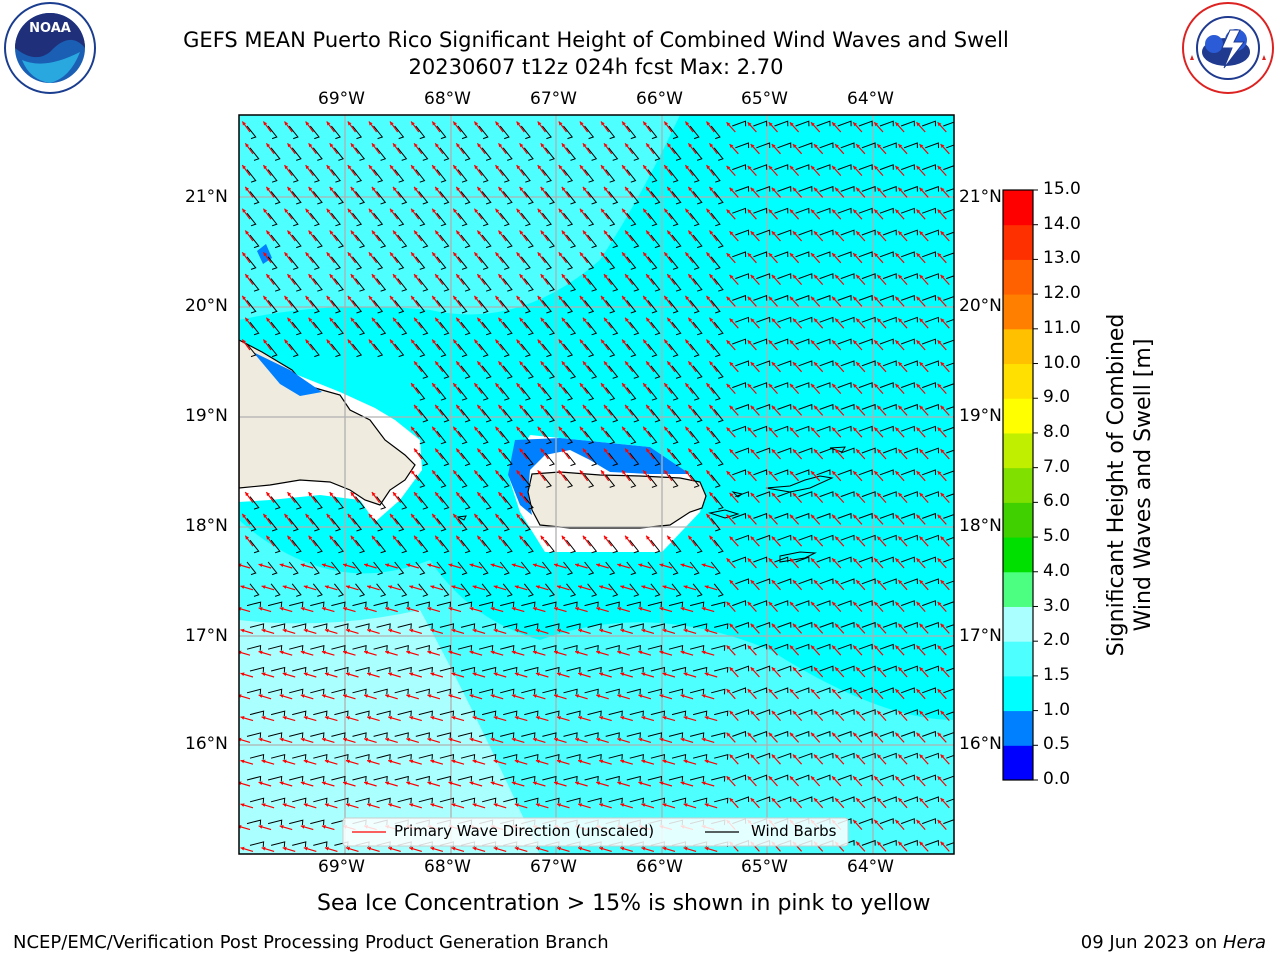  Describe the element at coordinates (1062, 293) in the screenshot. I see `colorbar-tick-label: 12.0` at that location.